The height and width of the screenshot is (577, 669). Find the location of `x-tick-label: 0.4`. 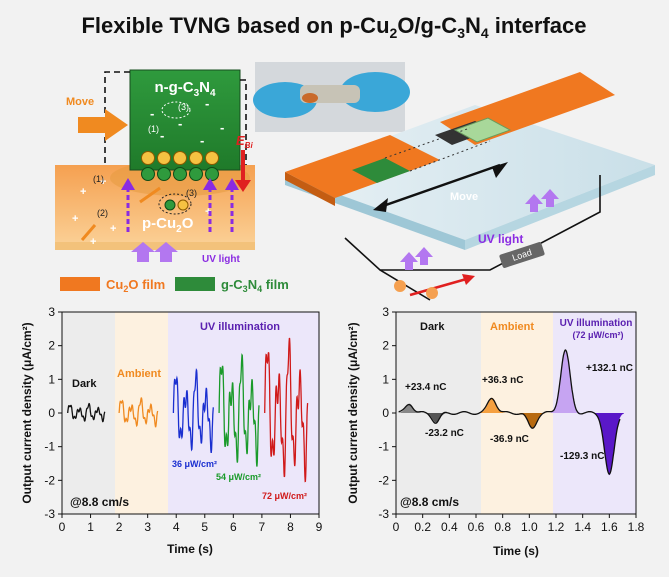

x-tick-label: 0.4 is located at coordinates (449, 527).